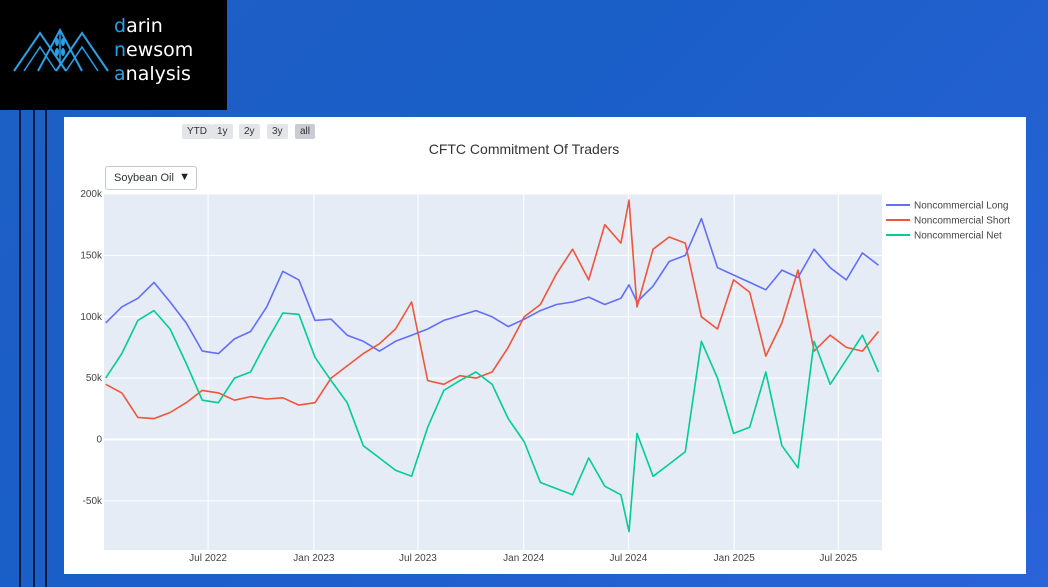  What do you see at coordinates (197, 131) in the screenshot?
I see `range-button-ytd: YTD` at bounding box center [197, 131].